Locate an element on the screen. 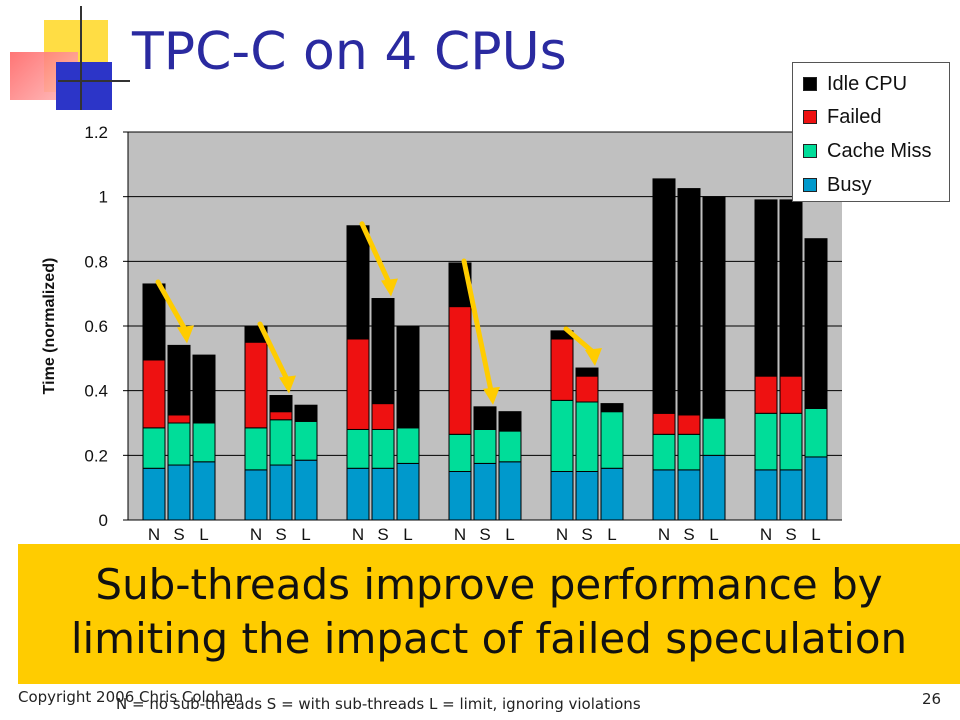  legend-swatch-failed is located at coordinates (810, 117).